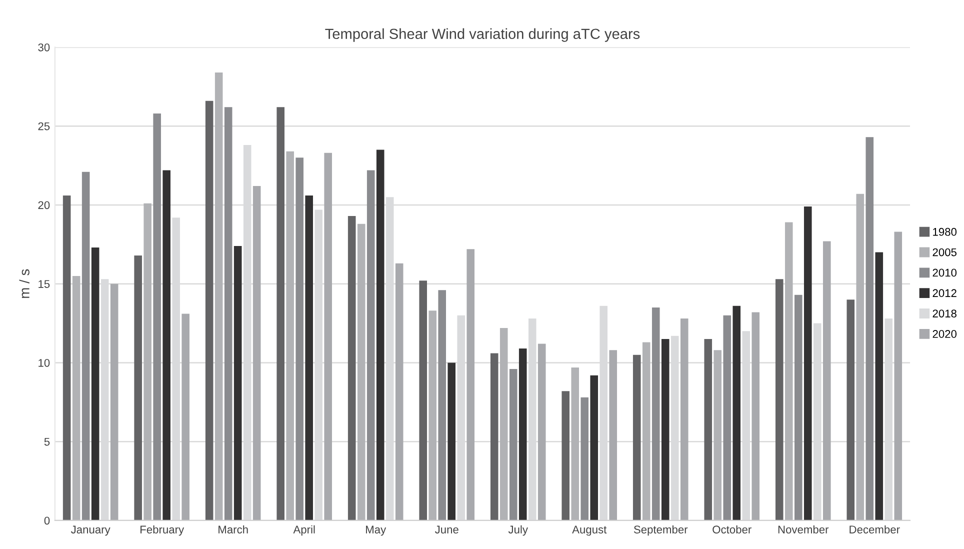 Image resolution: width=964 pixels, height=549 pixels. I want to click on x-tick-label: May, so click(376, 531).